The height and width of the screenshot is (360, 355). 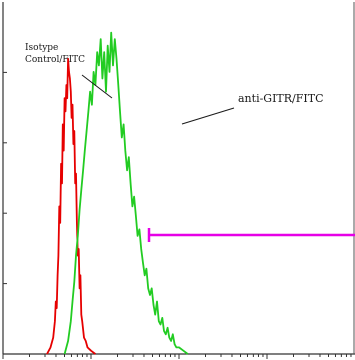 I want to click on isotype-label-line-0: Isotype, so click(x=41, y=48).